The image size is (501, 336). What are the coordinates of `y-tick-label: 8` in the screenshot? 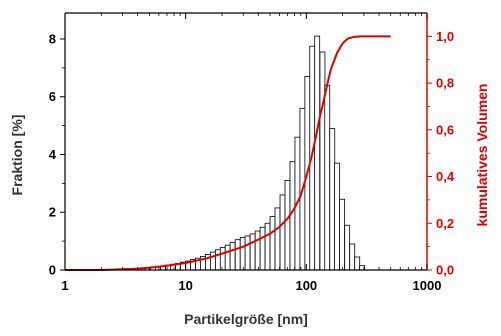 It's located at (52, 38).